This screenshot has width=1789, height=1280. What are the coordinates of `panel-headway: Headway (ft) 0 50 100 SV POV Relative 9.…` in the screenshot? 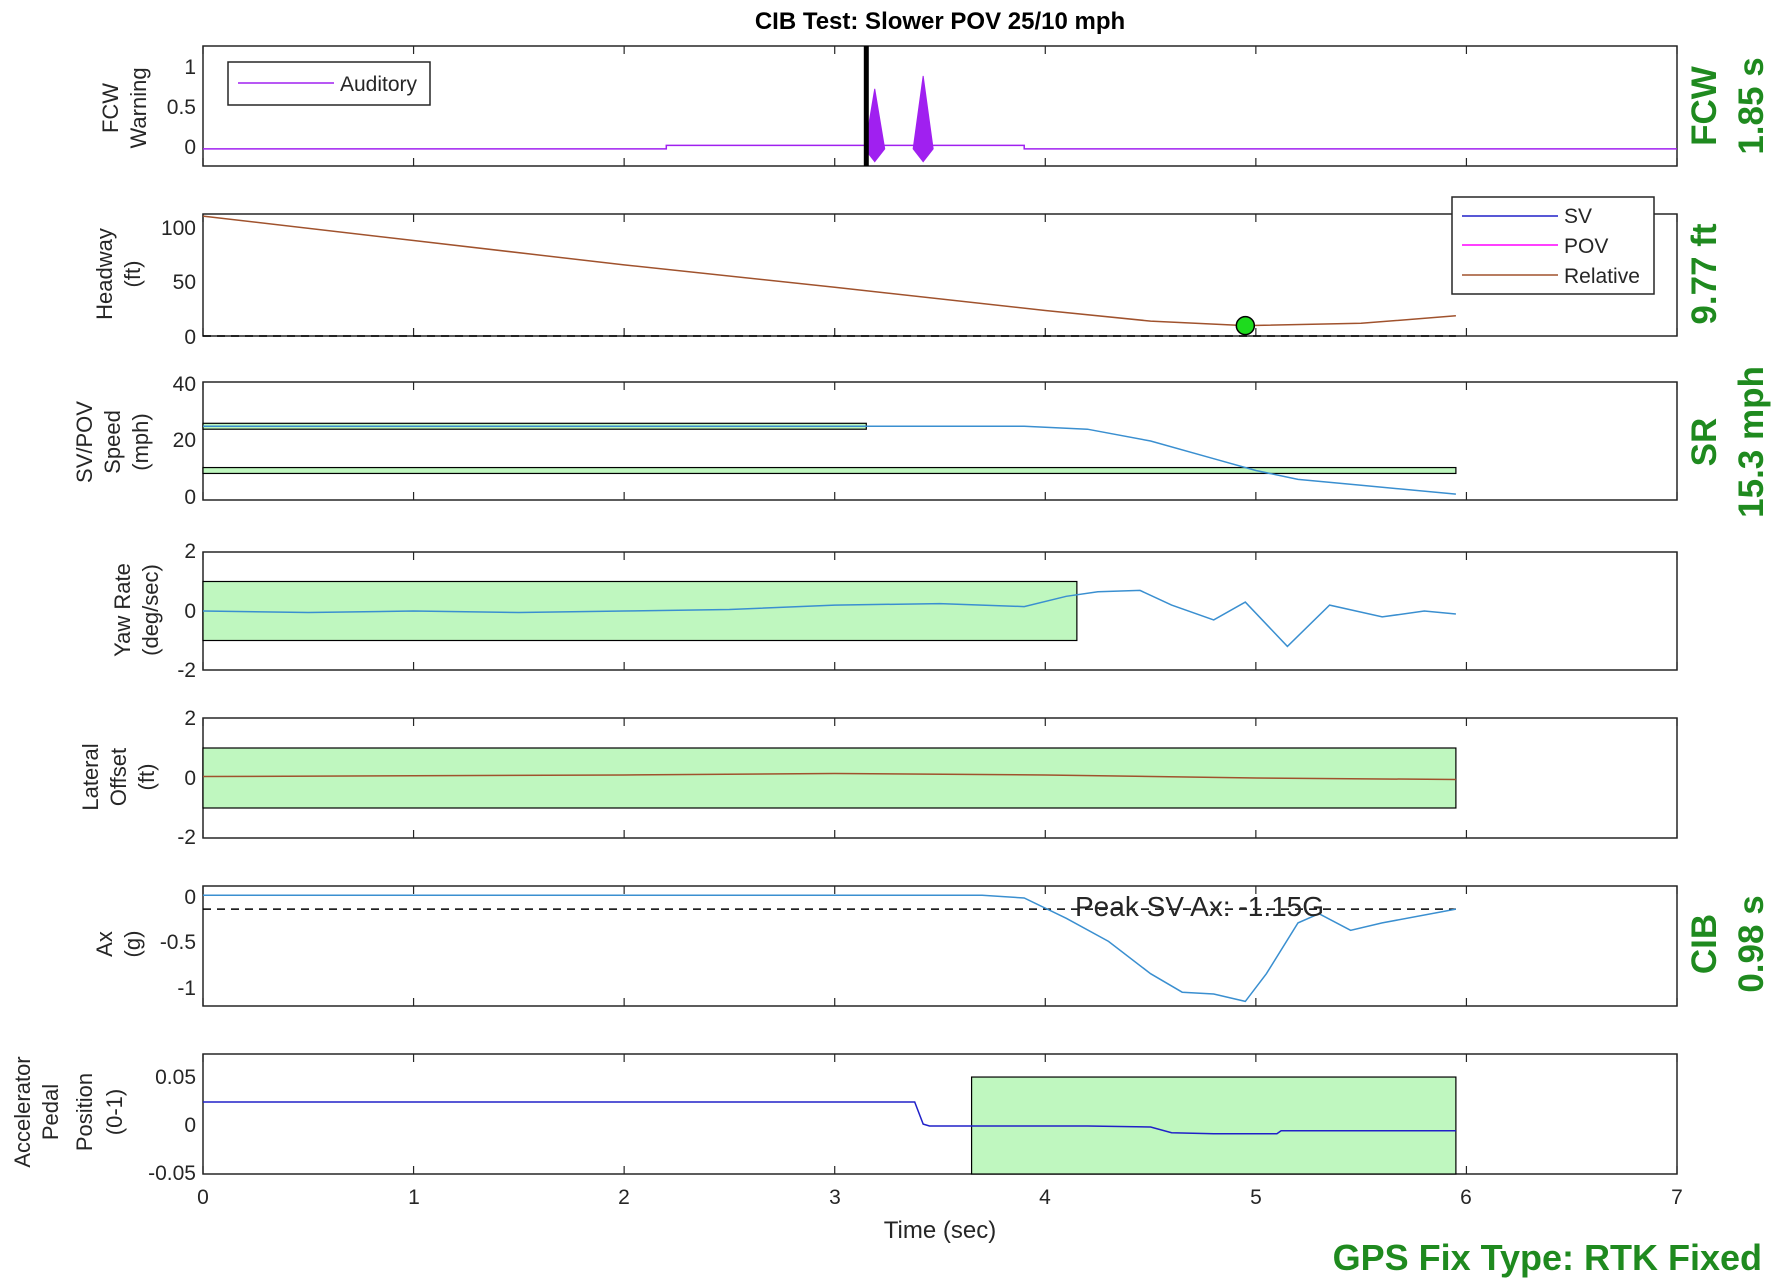 It's located at (908, 272).